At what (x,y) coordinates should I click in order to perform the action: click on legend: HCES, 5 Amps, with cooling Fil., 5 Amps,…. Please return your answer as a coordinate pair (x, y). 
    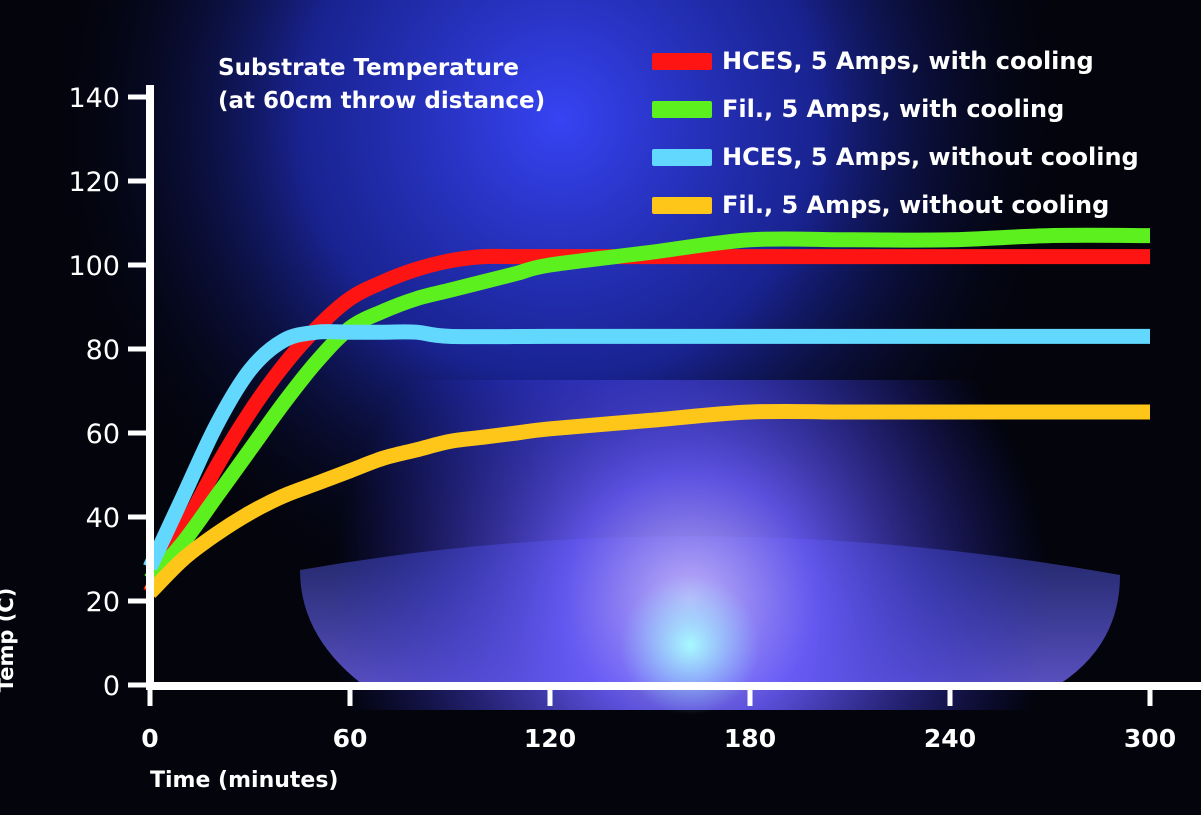
    Looking at the image, I should click on (895, 133).